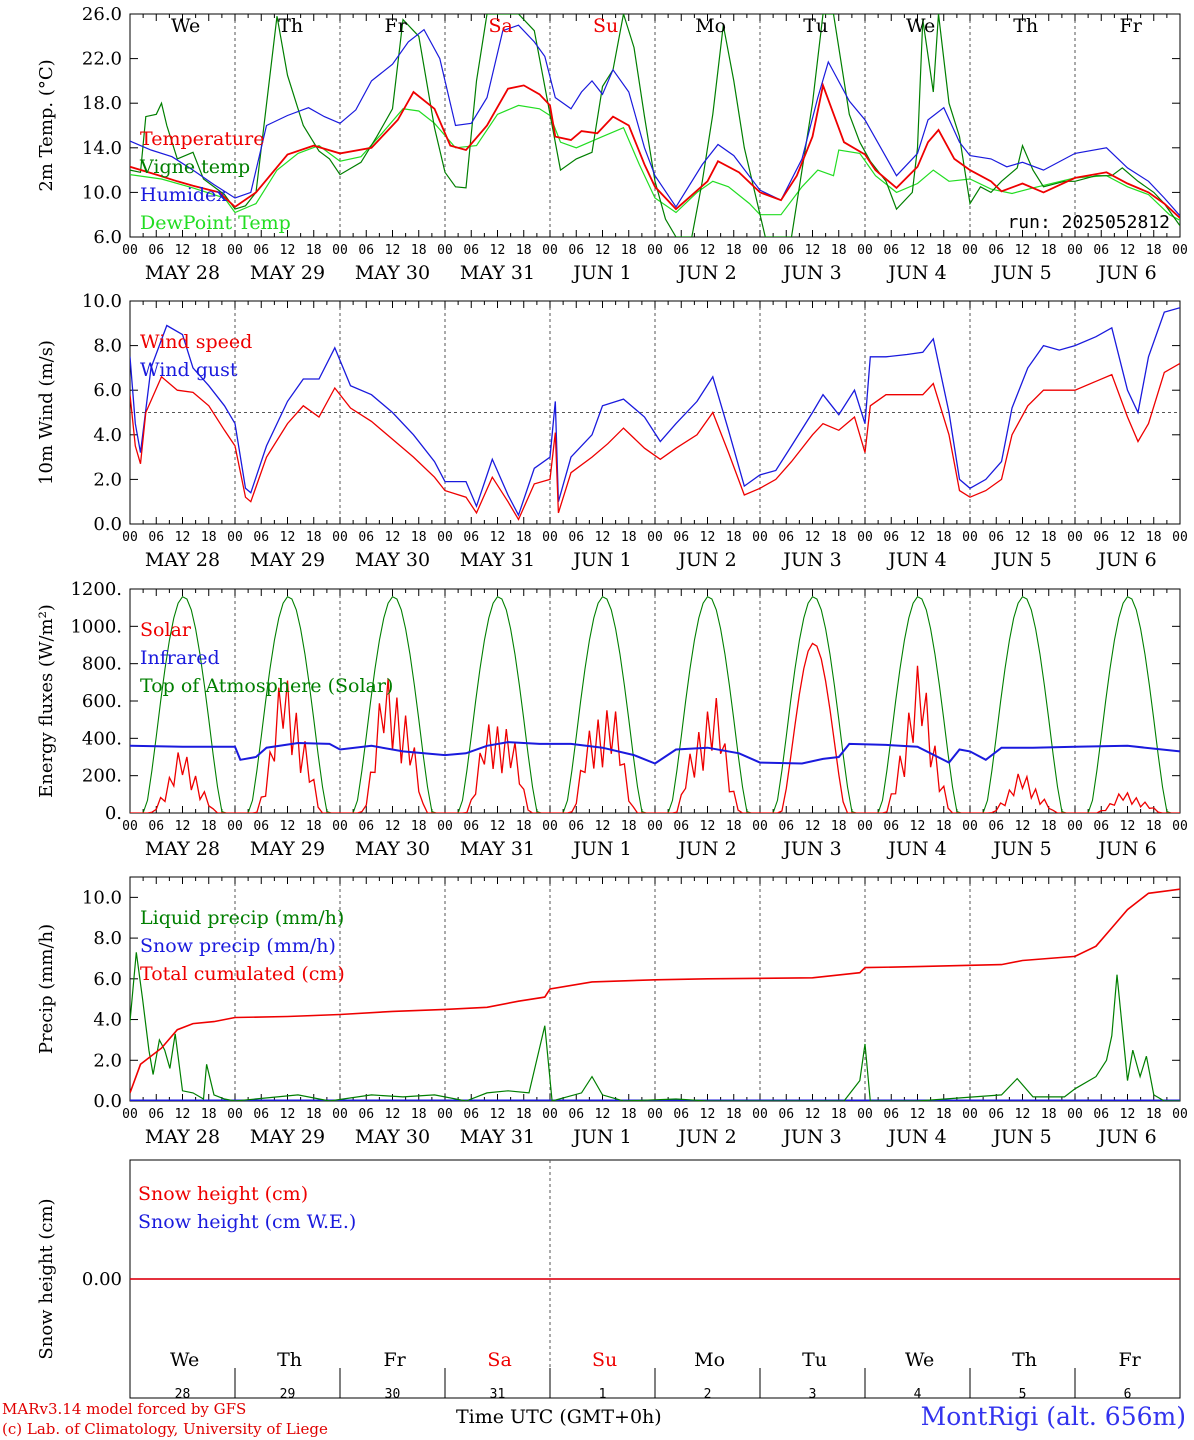 This screenshot has height=1440, width=1194. Describe the element at coordinates (287, 1137) in the screenshot. I see `date-label: MAY 29` at that location.